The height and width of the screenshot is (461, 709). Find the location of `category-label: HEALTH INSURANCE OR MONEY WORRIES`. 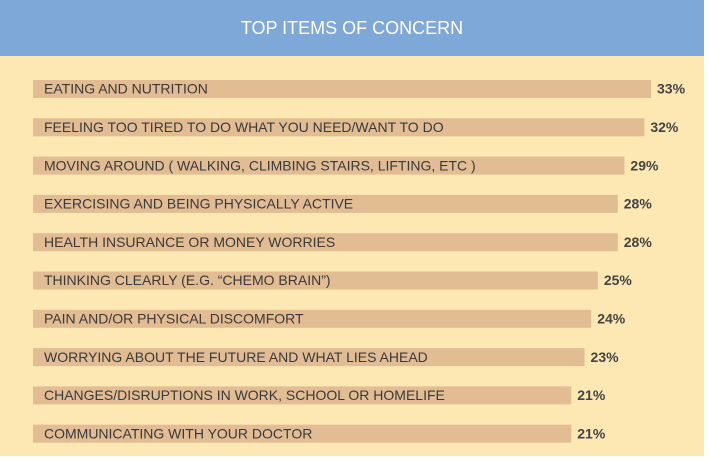

category-label: HEALTH INSURANCE OR MONEY WORRIES is located at coordinates (189, 242).